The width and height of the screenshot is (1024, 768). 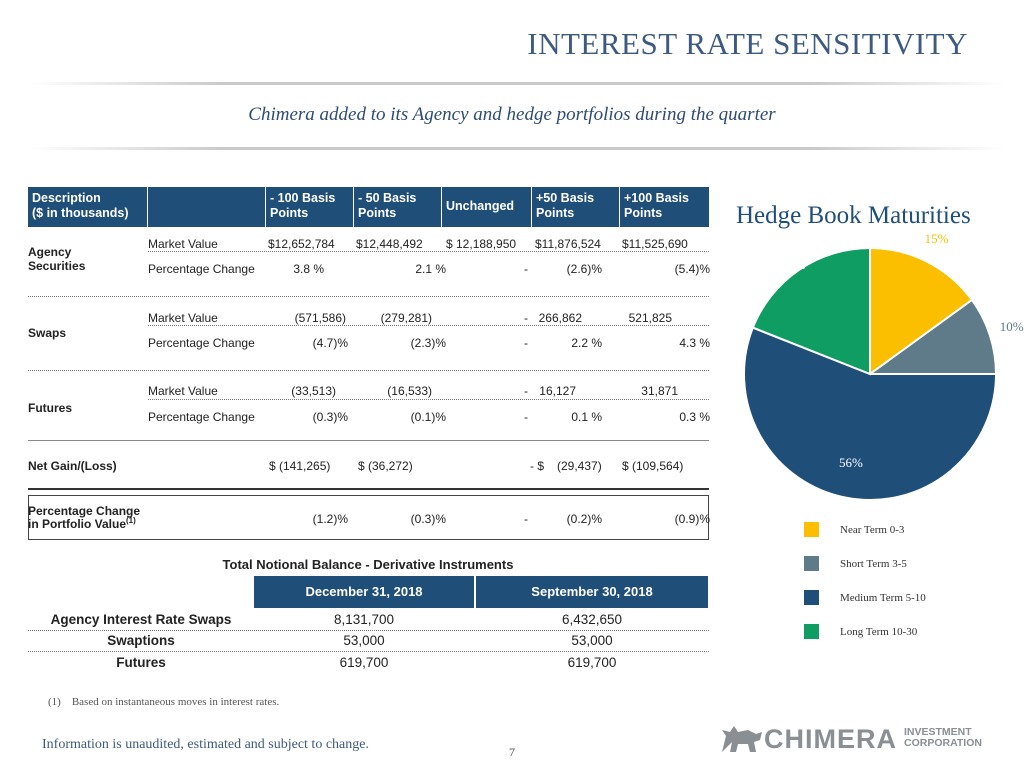 I want to click on header-unchanged: Unchanged, so click(x=487, y=207).